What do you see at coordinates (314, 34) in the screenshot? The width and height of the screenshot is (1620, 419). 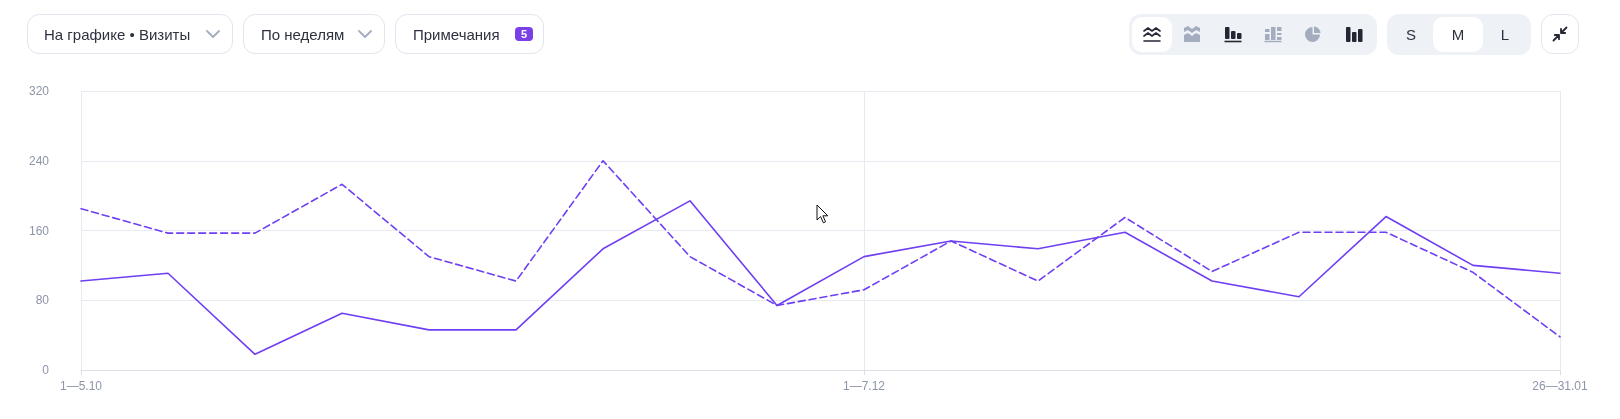 I see `dropdown-button: По неделям` at bounding box center [314, 34].